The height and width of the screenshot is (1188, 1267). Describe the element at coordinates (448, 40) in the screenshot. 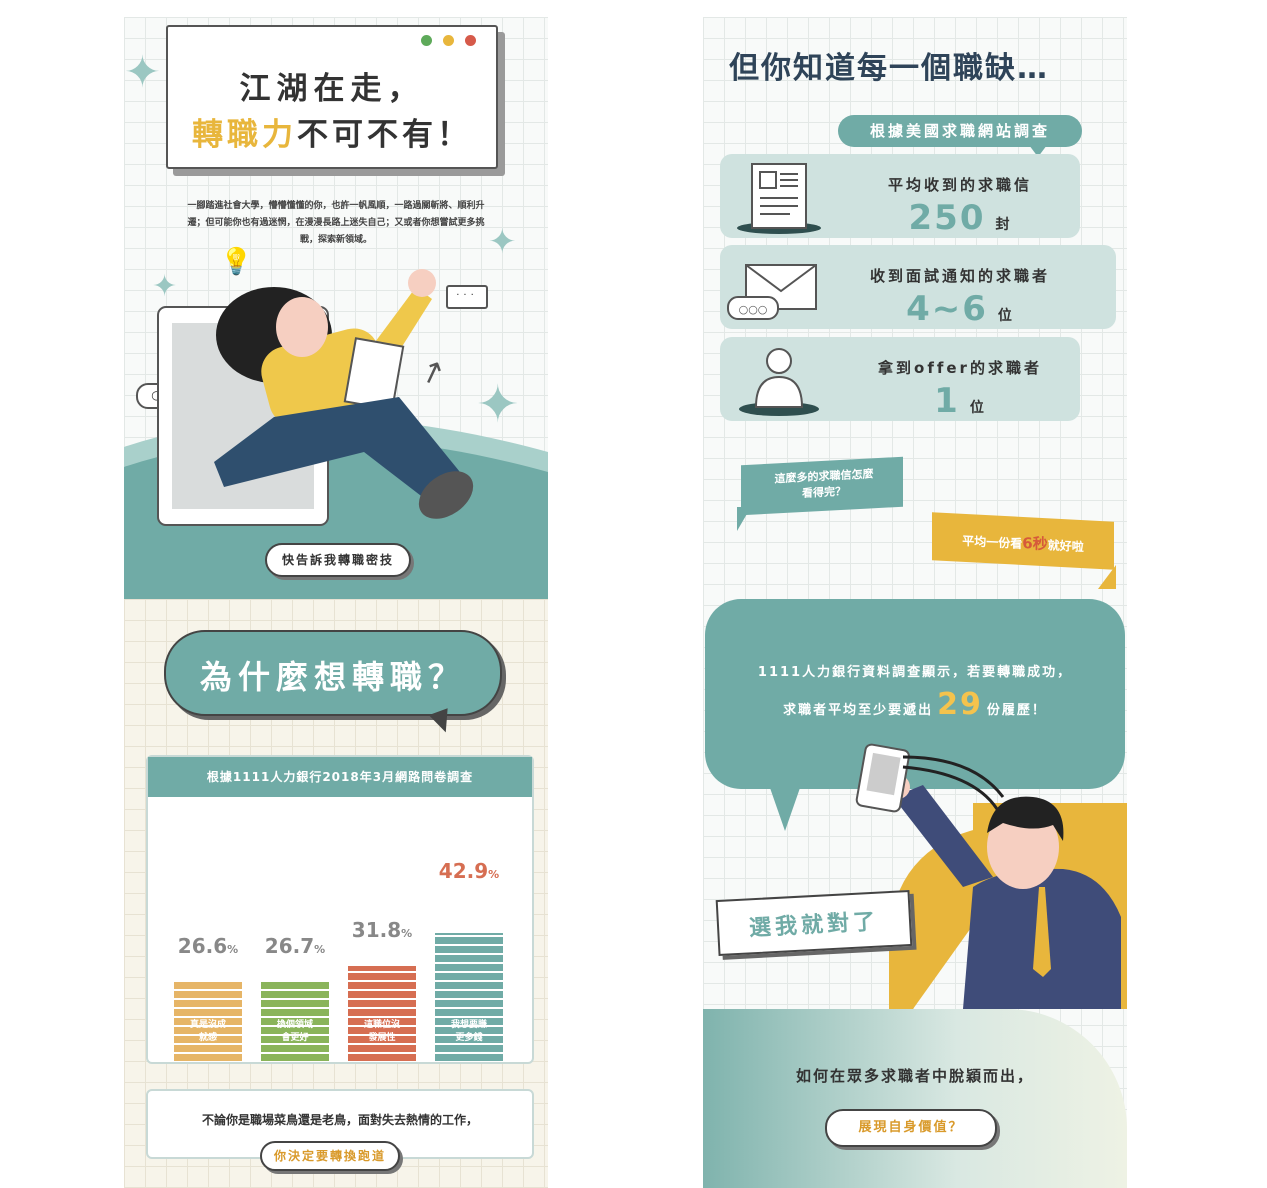

I see `window-dot-yellow` at that location.